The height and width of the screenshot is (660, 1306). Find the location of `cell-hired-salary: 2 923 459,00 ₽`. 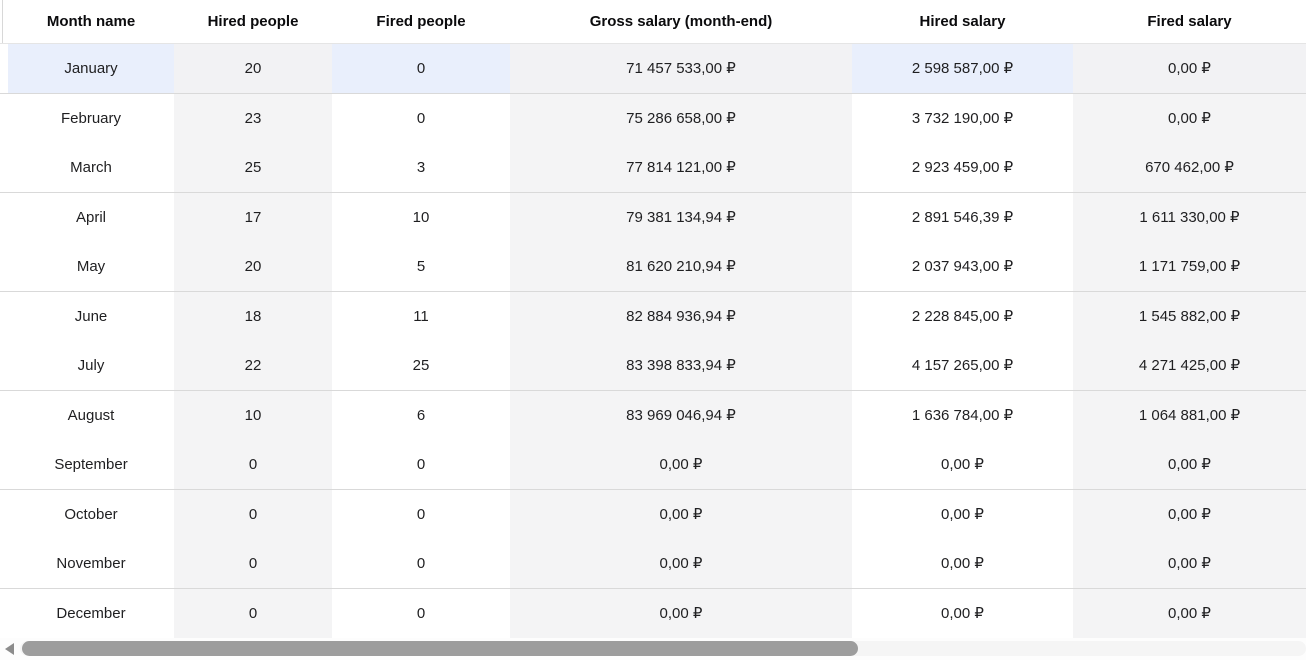

cell-hired-salary: 2 923 459,00 ₽ is located at coordinates (962, 167).